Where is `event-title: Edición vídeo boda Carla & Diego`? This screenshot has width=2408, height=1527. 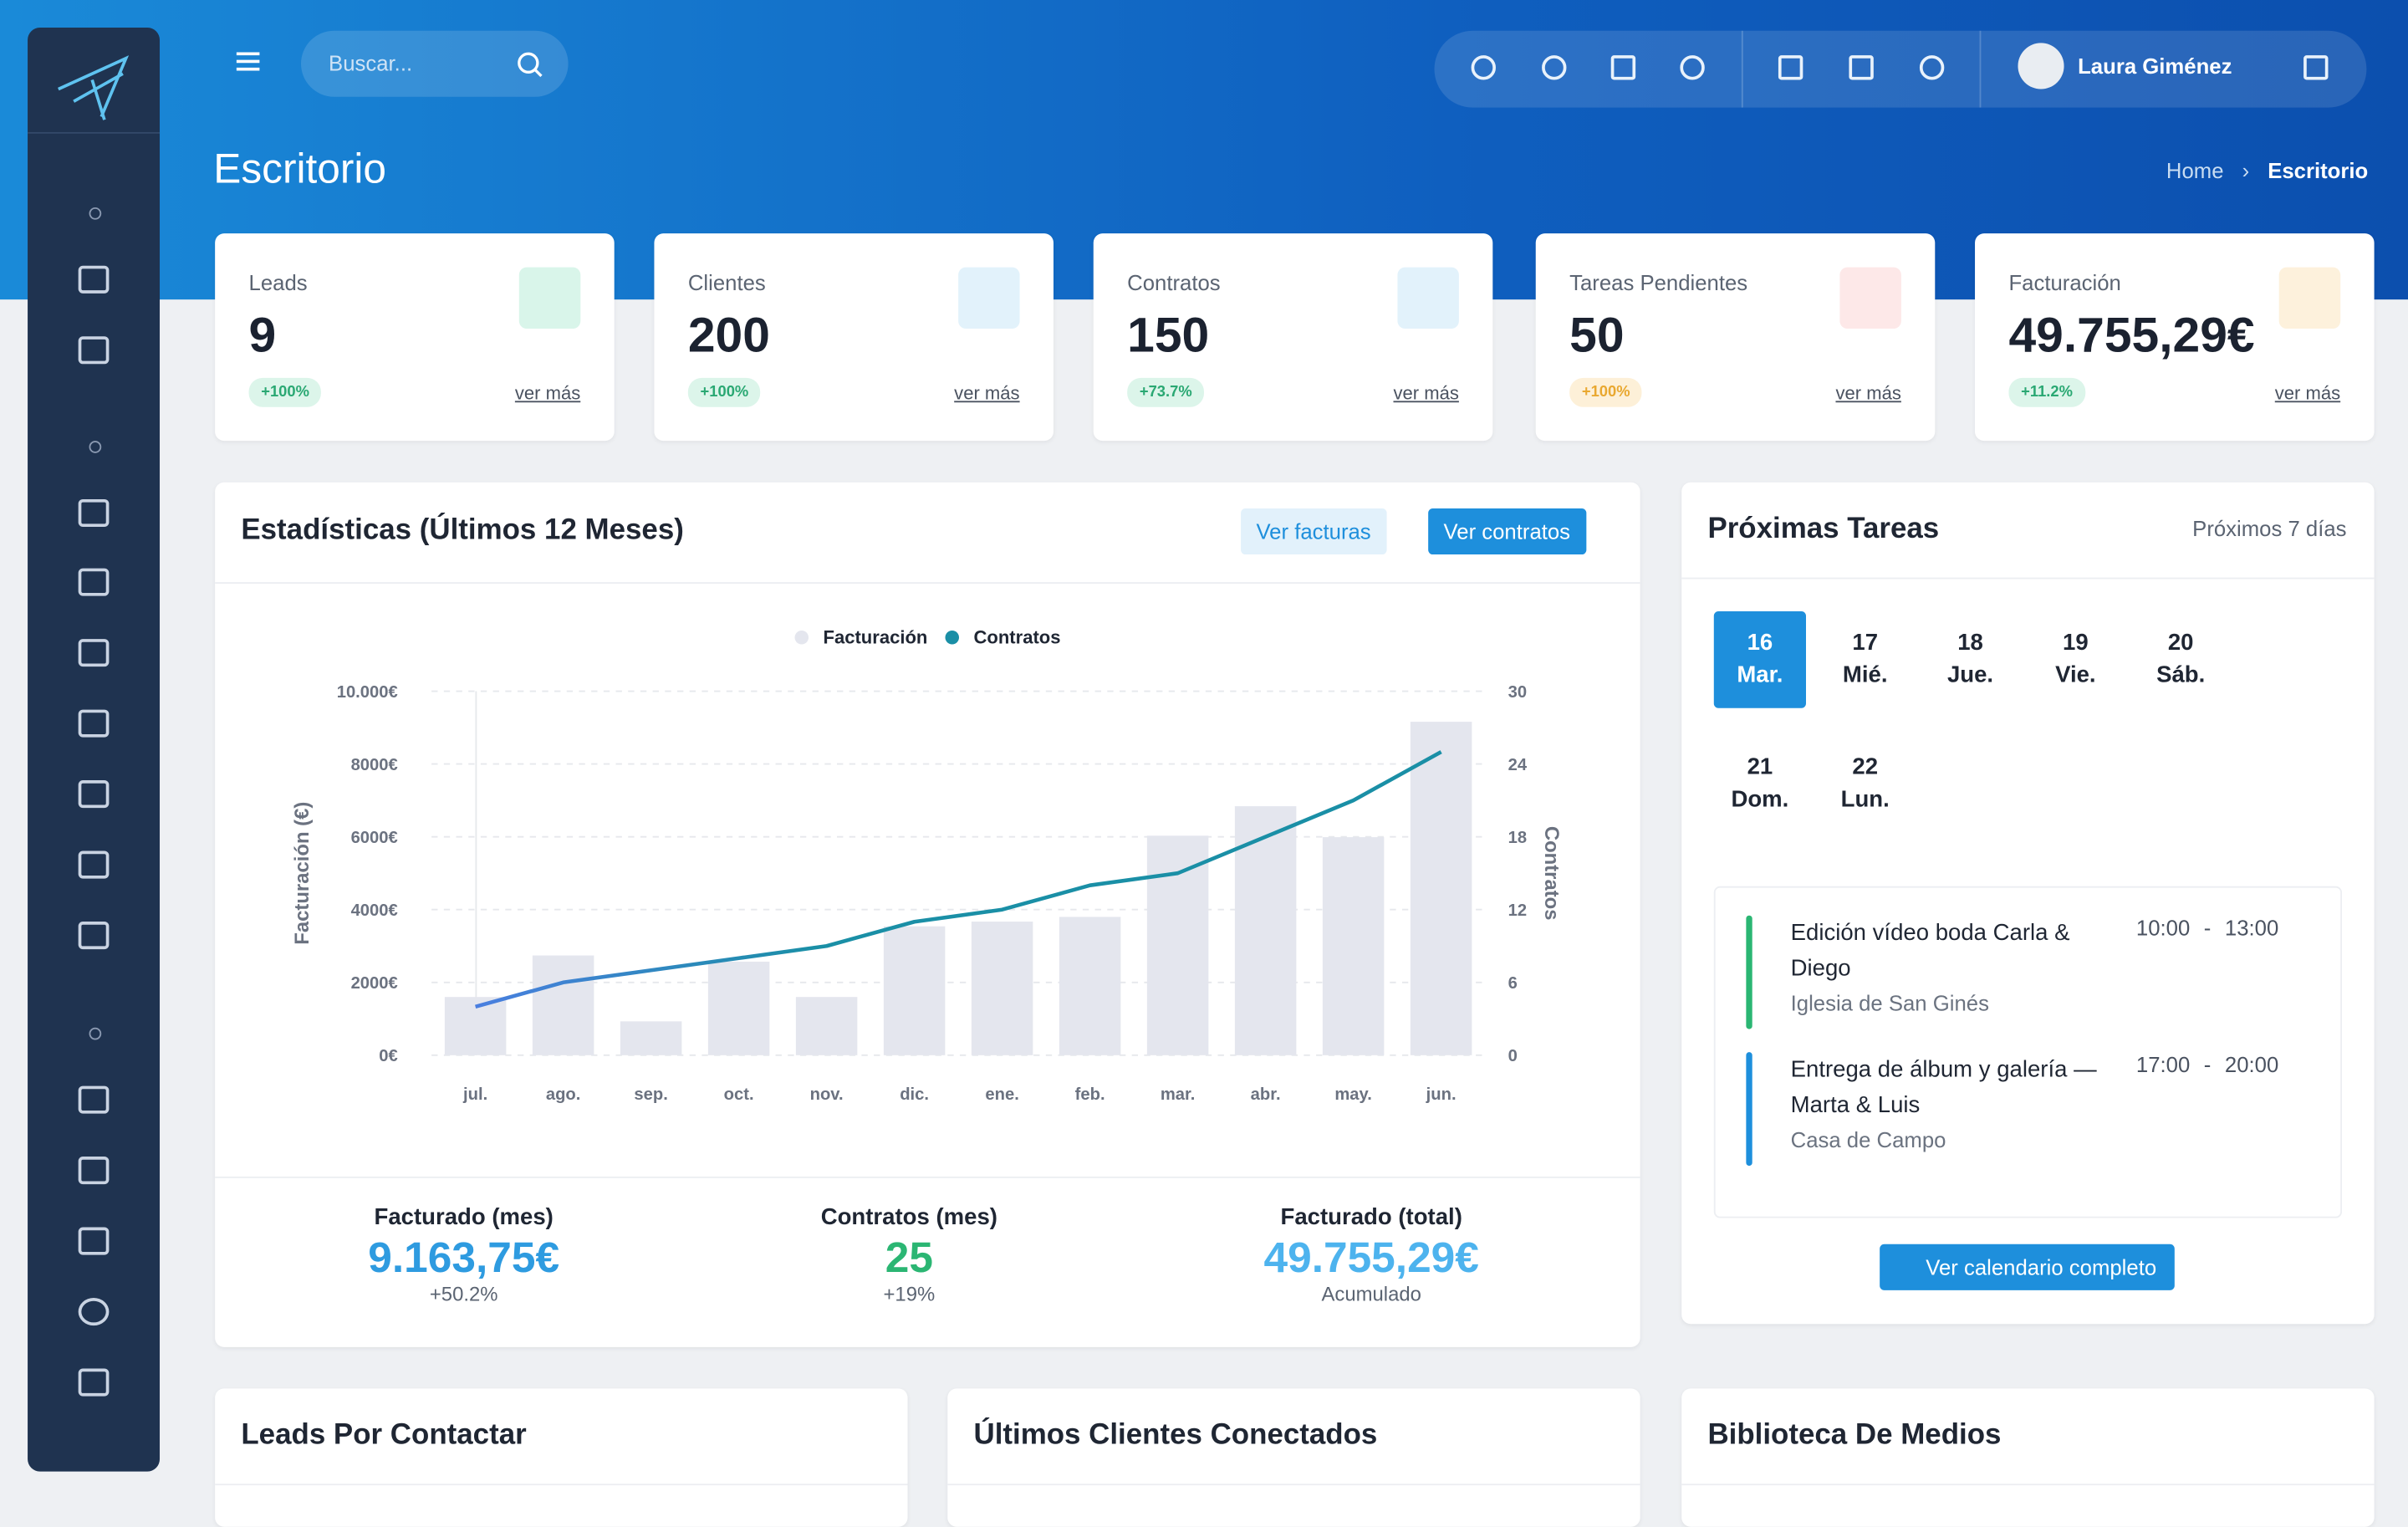 event-title: Edición vídeo boda Carla & Diego is located at coordinates (1930, 951).